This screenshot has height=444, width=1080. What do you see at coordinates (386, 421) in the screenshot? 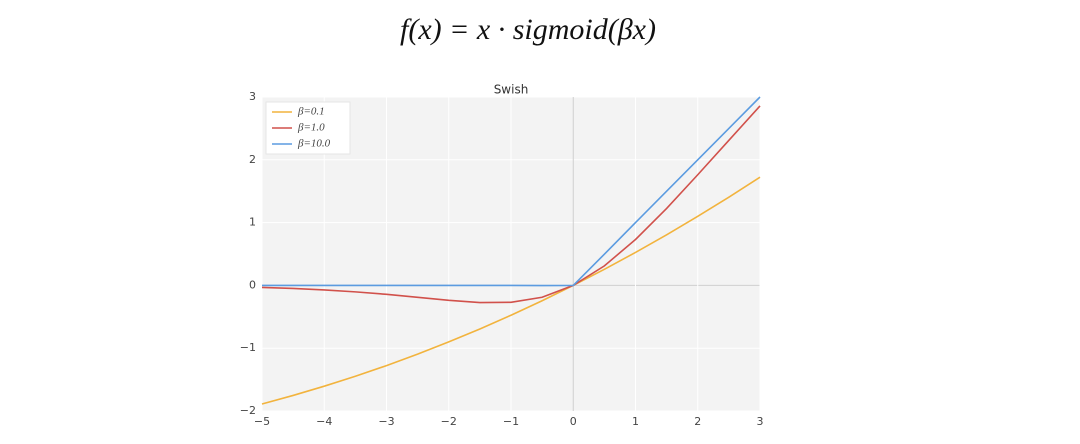
I see `x-tick-label: −3` at bounding box center [386, 421].